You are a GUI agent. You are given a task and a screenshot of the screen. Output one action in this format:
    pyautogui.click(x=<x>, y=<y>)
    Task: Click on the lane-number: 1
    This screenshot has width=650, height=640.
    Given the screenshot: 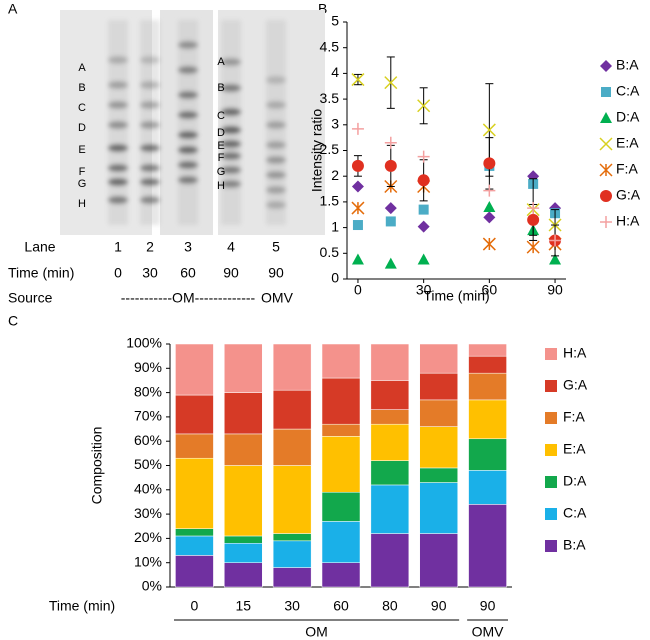 What is the action you would take?
    pyautogui.click(x=118, y=247)
    